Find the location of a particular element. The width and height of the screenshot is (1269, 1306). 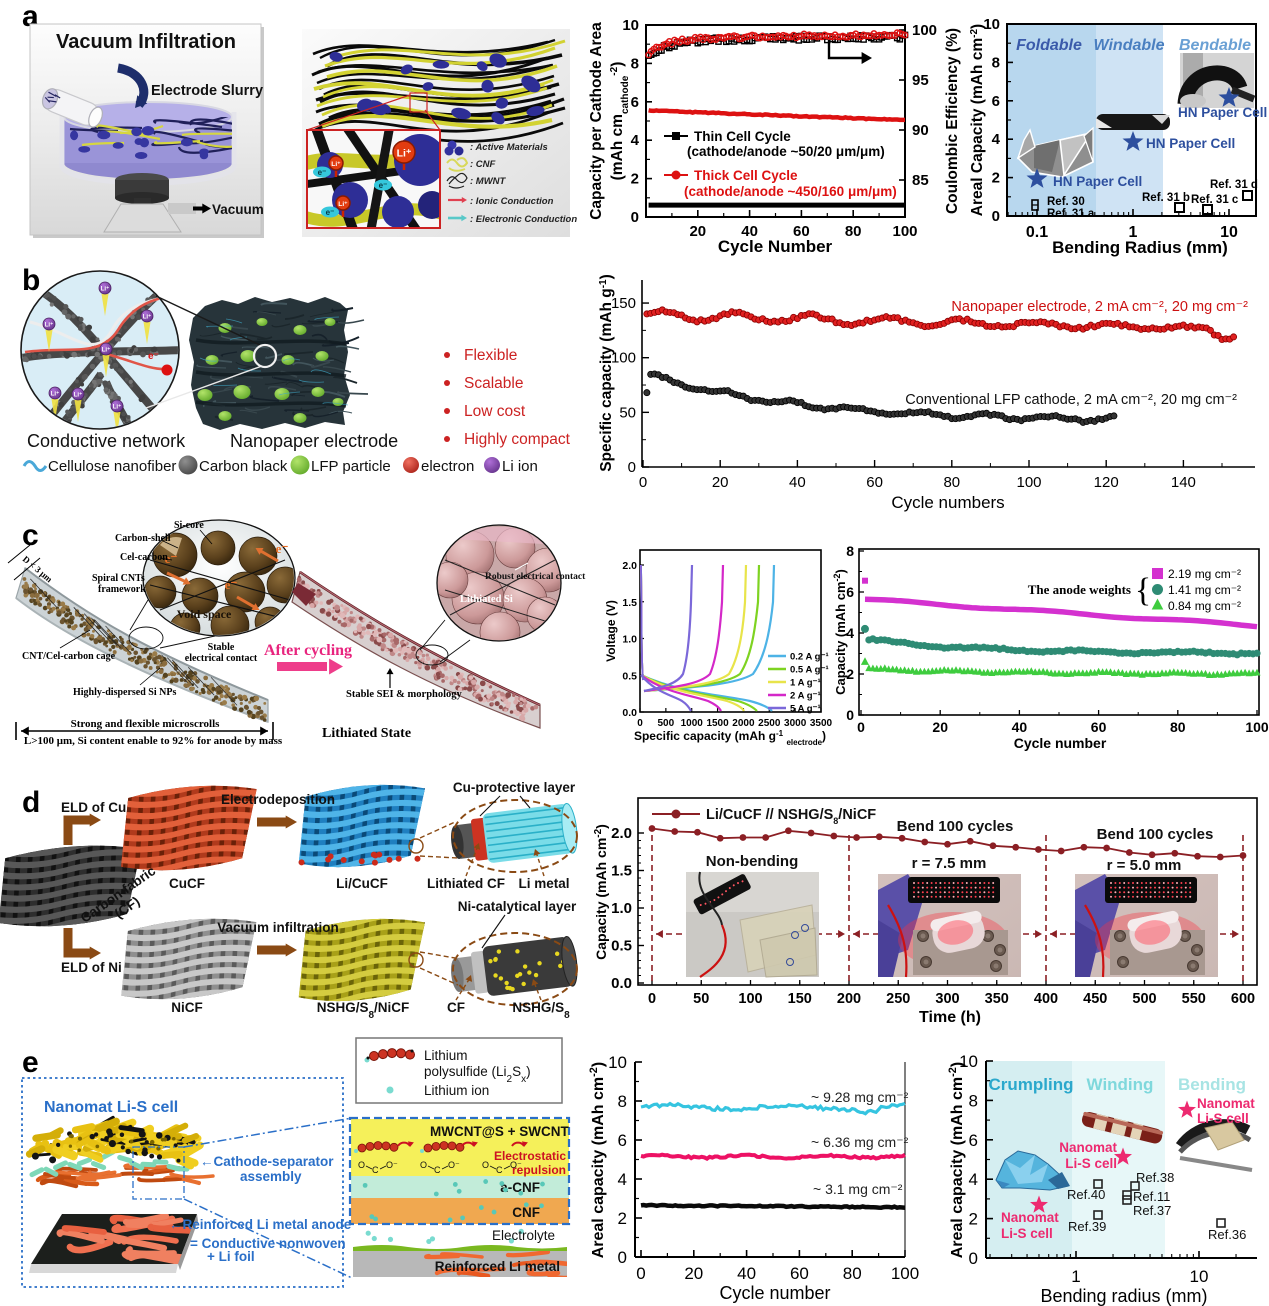

svg-text: 2500 is located at coordinates (769, 723).